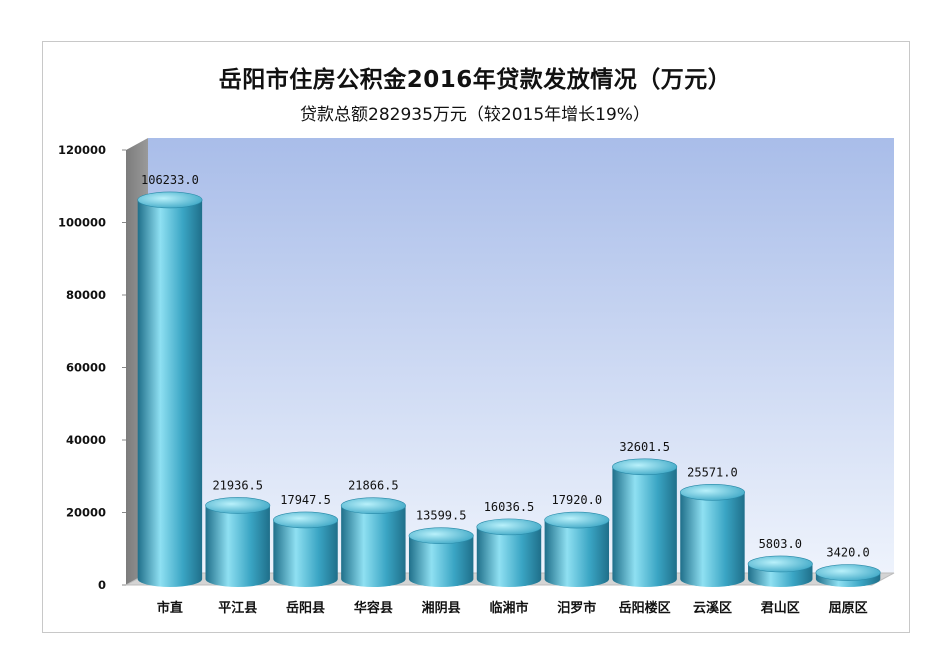 This screenshot has height=672, width=950. Describe the element at coordinates (373, 486) in the screenshot. I see `data-label: 21866.5` at that location.